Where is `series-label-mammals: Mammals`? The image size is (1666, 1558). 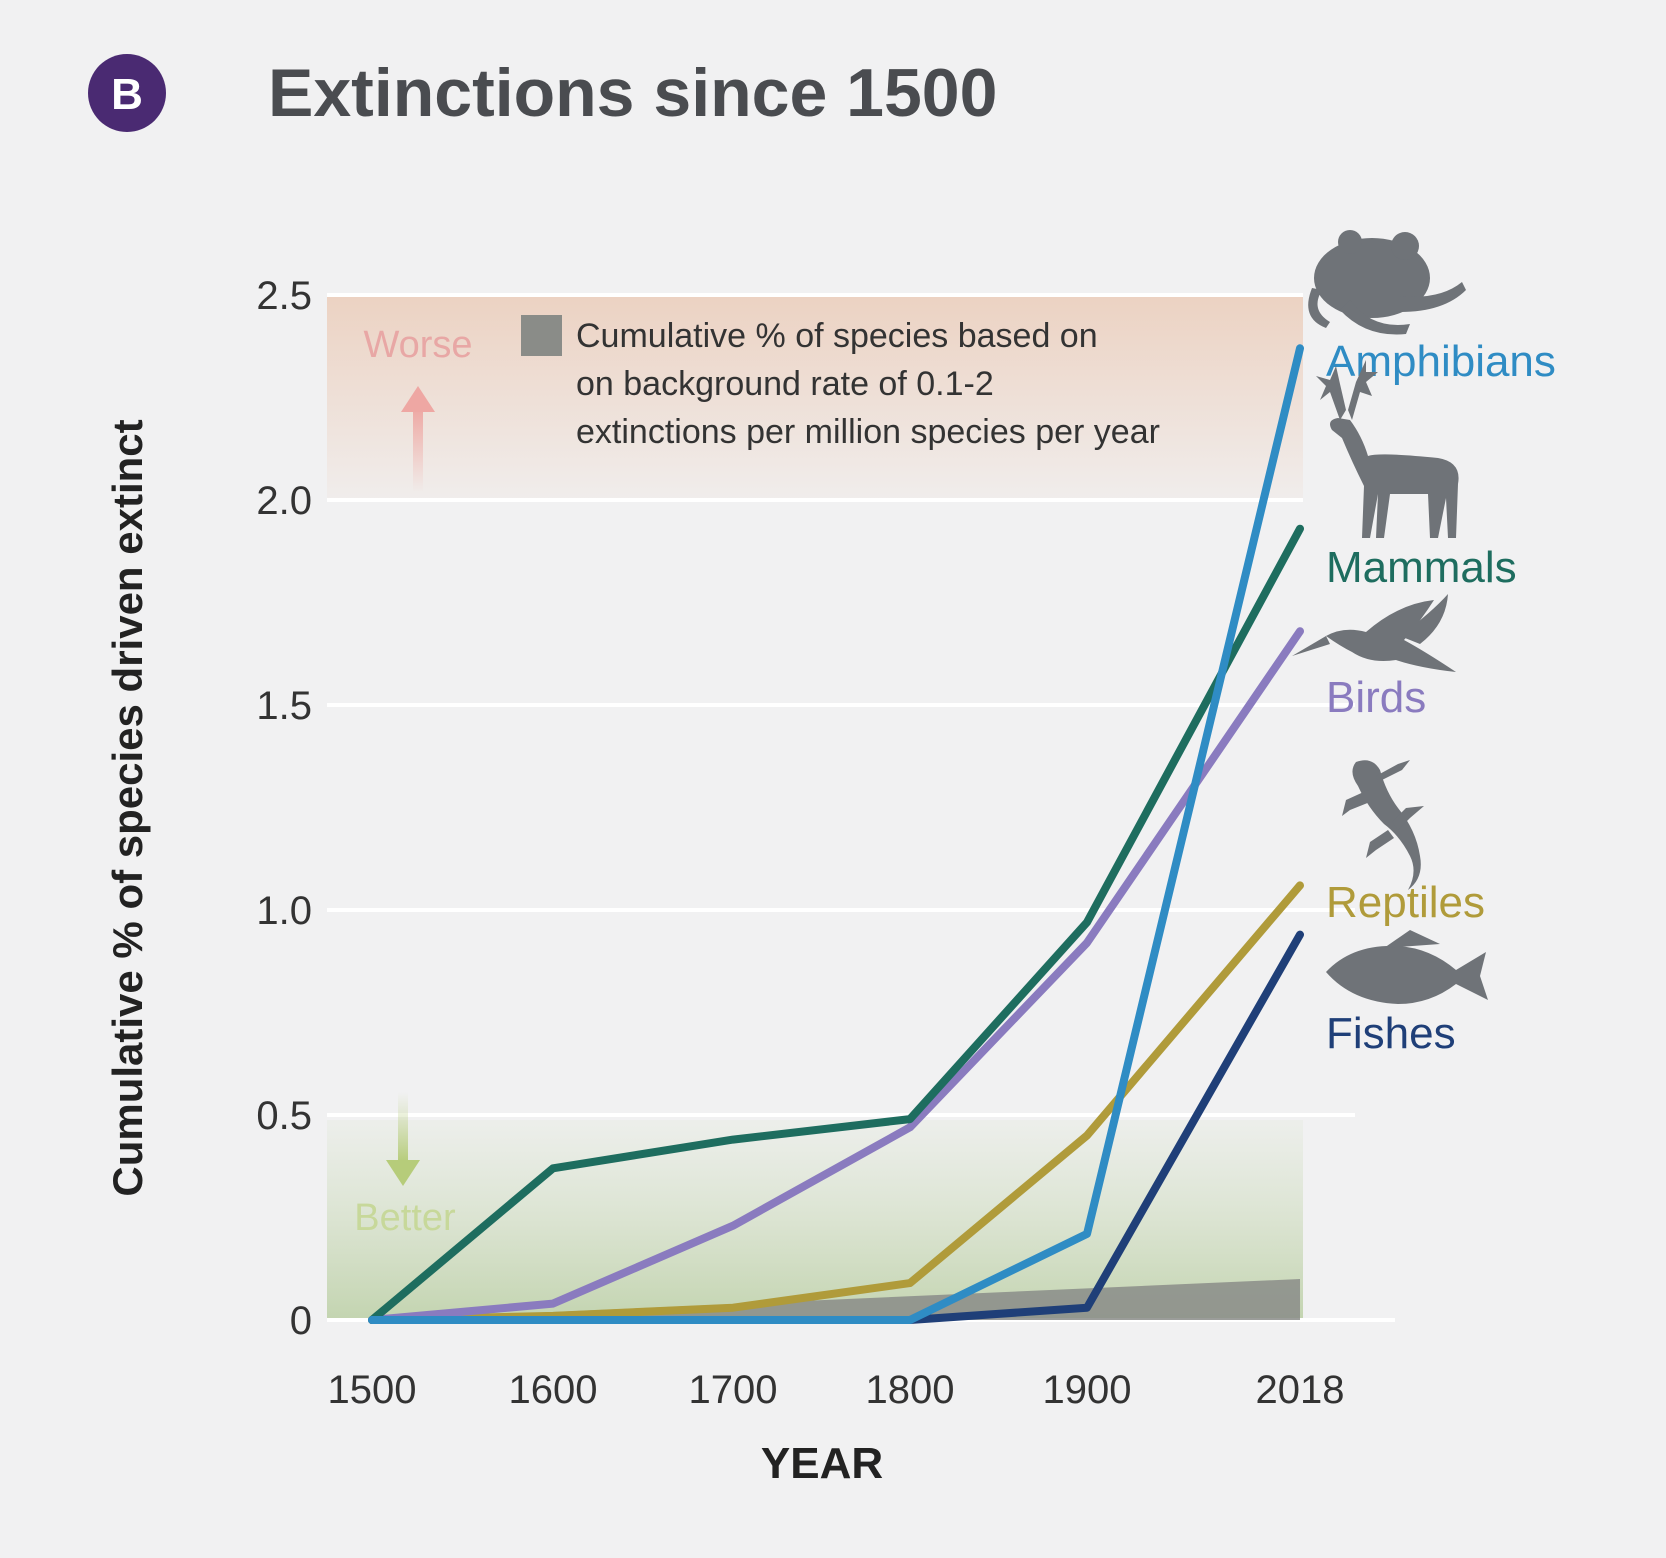 series-label-mammals: Mammals is located at coordinates (1421, 567).